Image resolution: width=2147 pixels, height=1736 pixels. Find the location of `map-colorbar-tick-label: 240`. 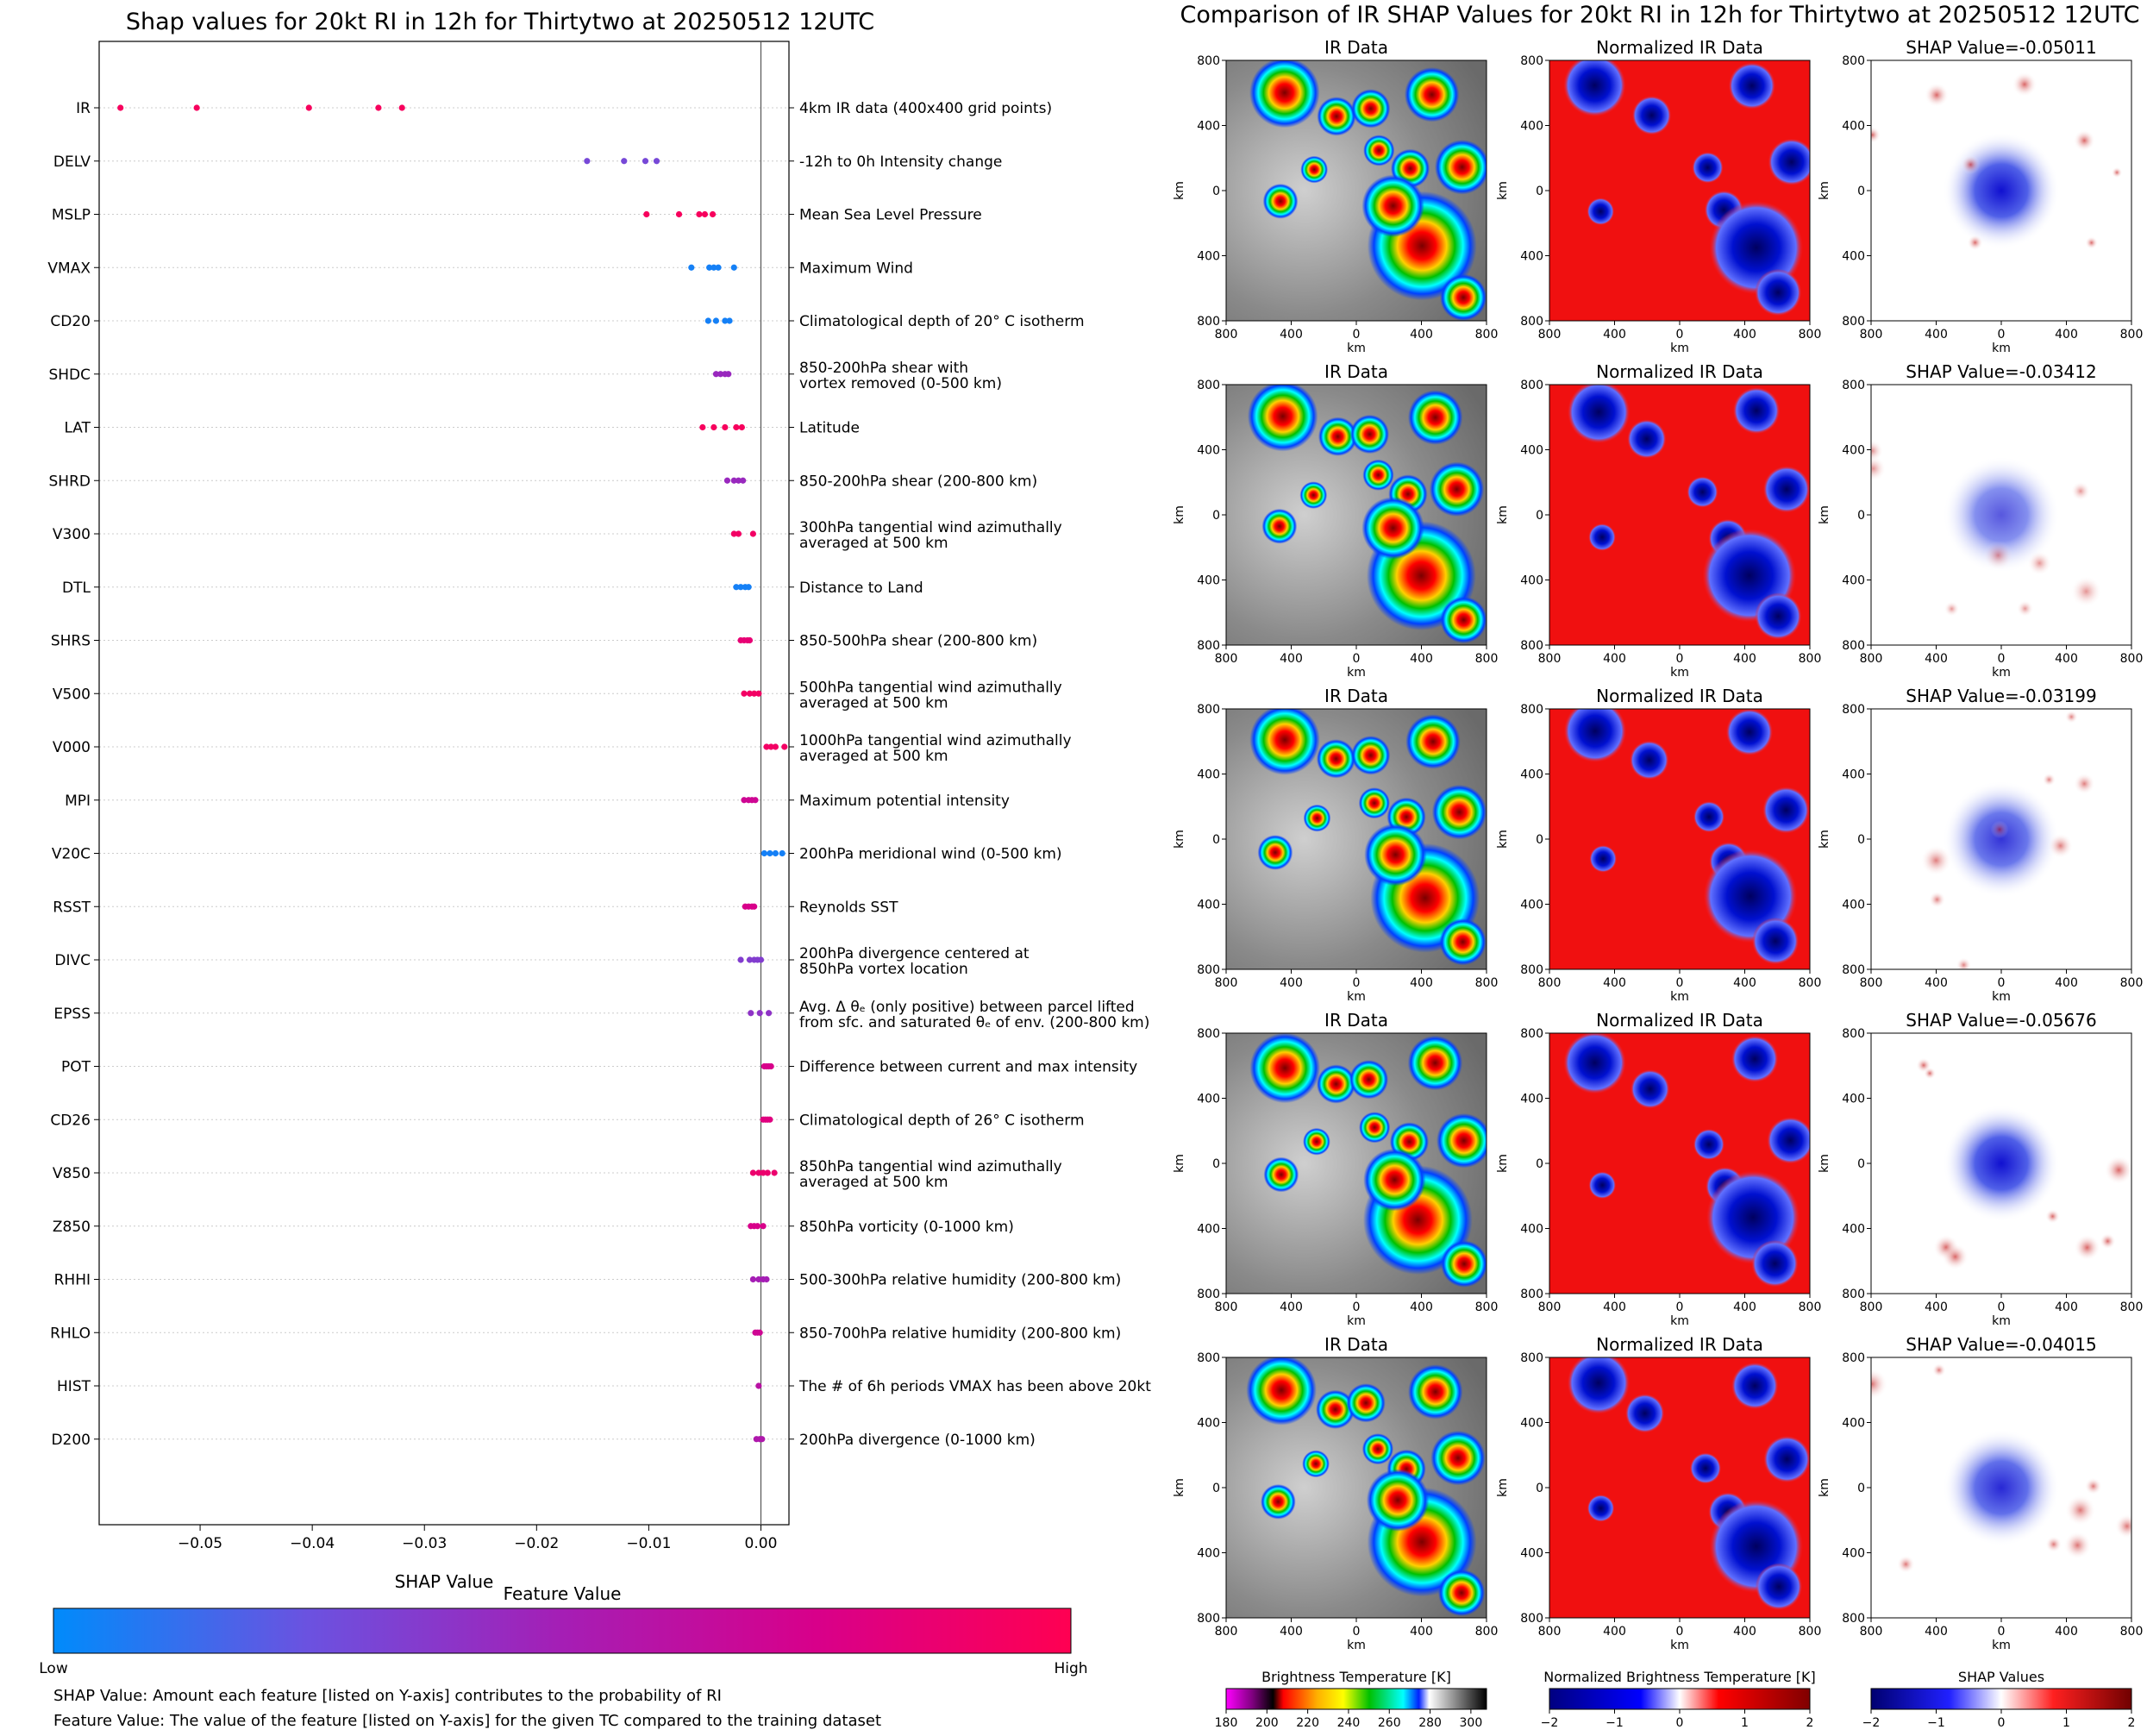

map-colorbar-tick-label: 240 is located at coordinates (1349, 1723).